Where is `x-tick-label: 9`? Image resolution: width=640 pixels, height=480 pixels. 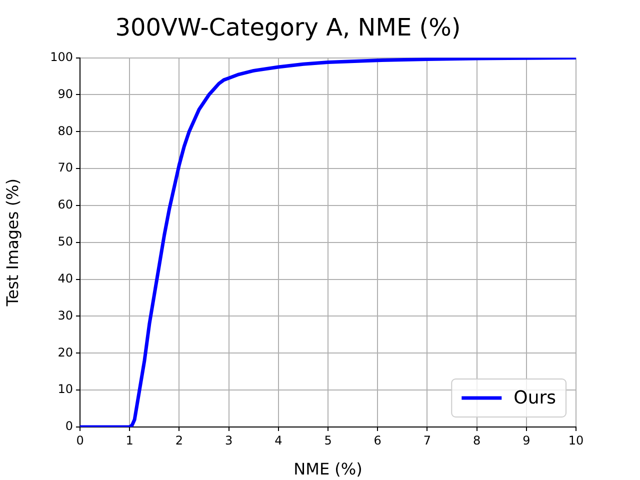 x-tick-label: 9 is located at coordinates (526, 440).